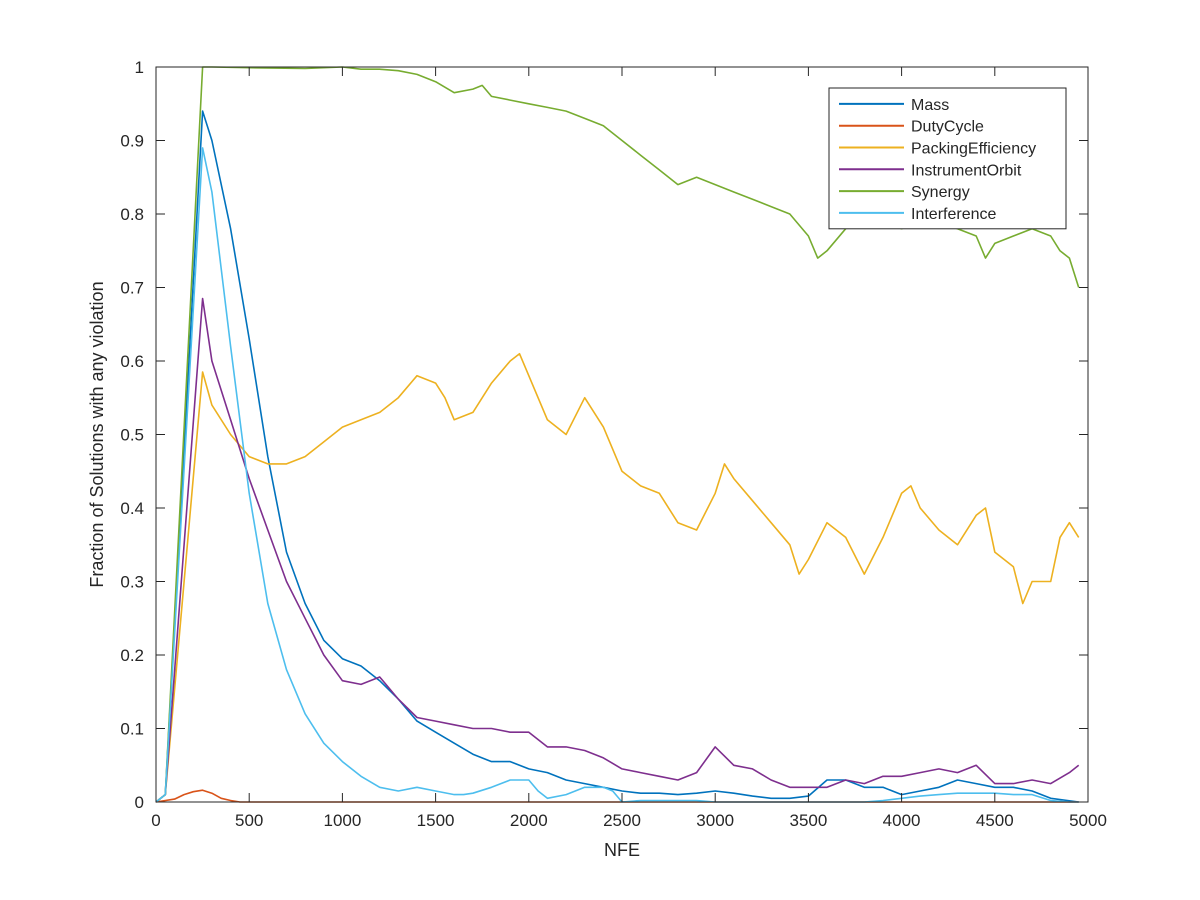 This screenshot has width=1200, height=900. I want to click on x-tick-label: 1000, so click(342, 820).